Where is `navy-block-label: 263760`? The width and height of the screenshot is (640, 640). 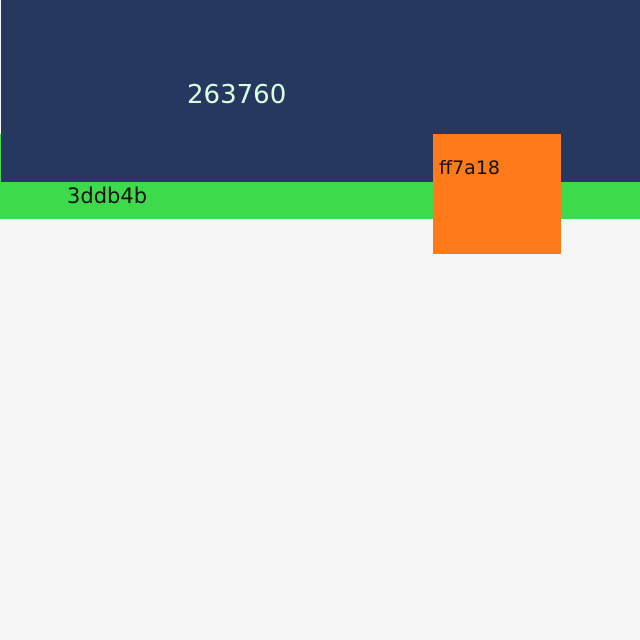 navy-block-label: 263760 is located at coordinates (237, 95).